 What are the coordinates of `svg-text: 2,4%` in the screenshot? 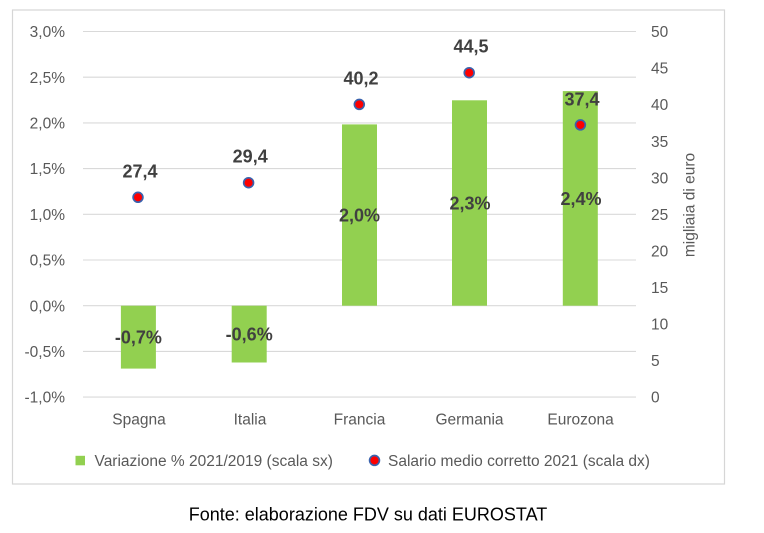 It's located at (580, 199).